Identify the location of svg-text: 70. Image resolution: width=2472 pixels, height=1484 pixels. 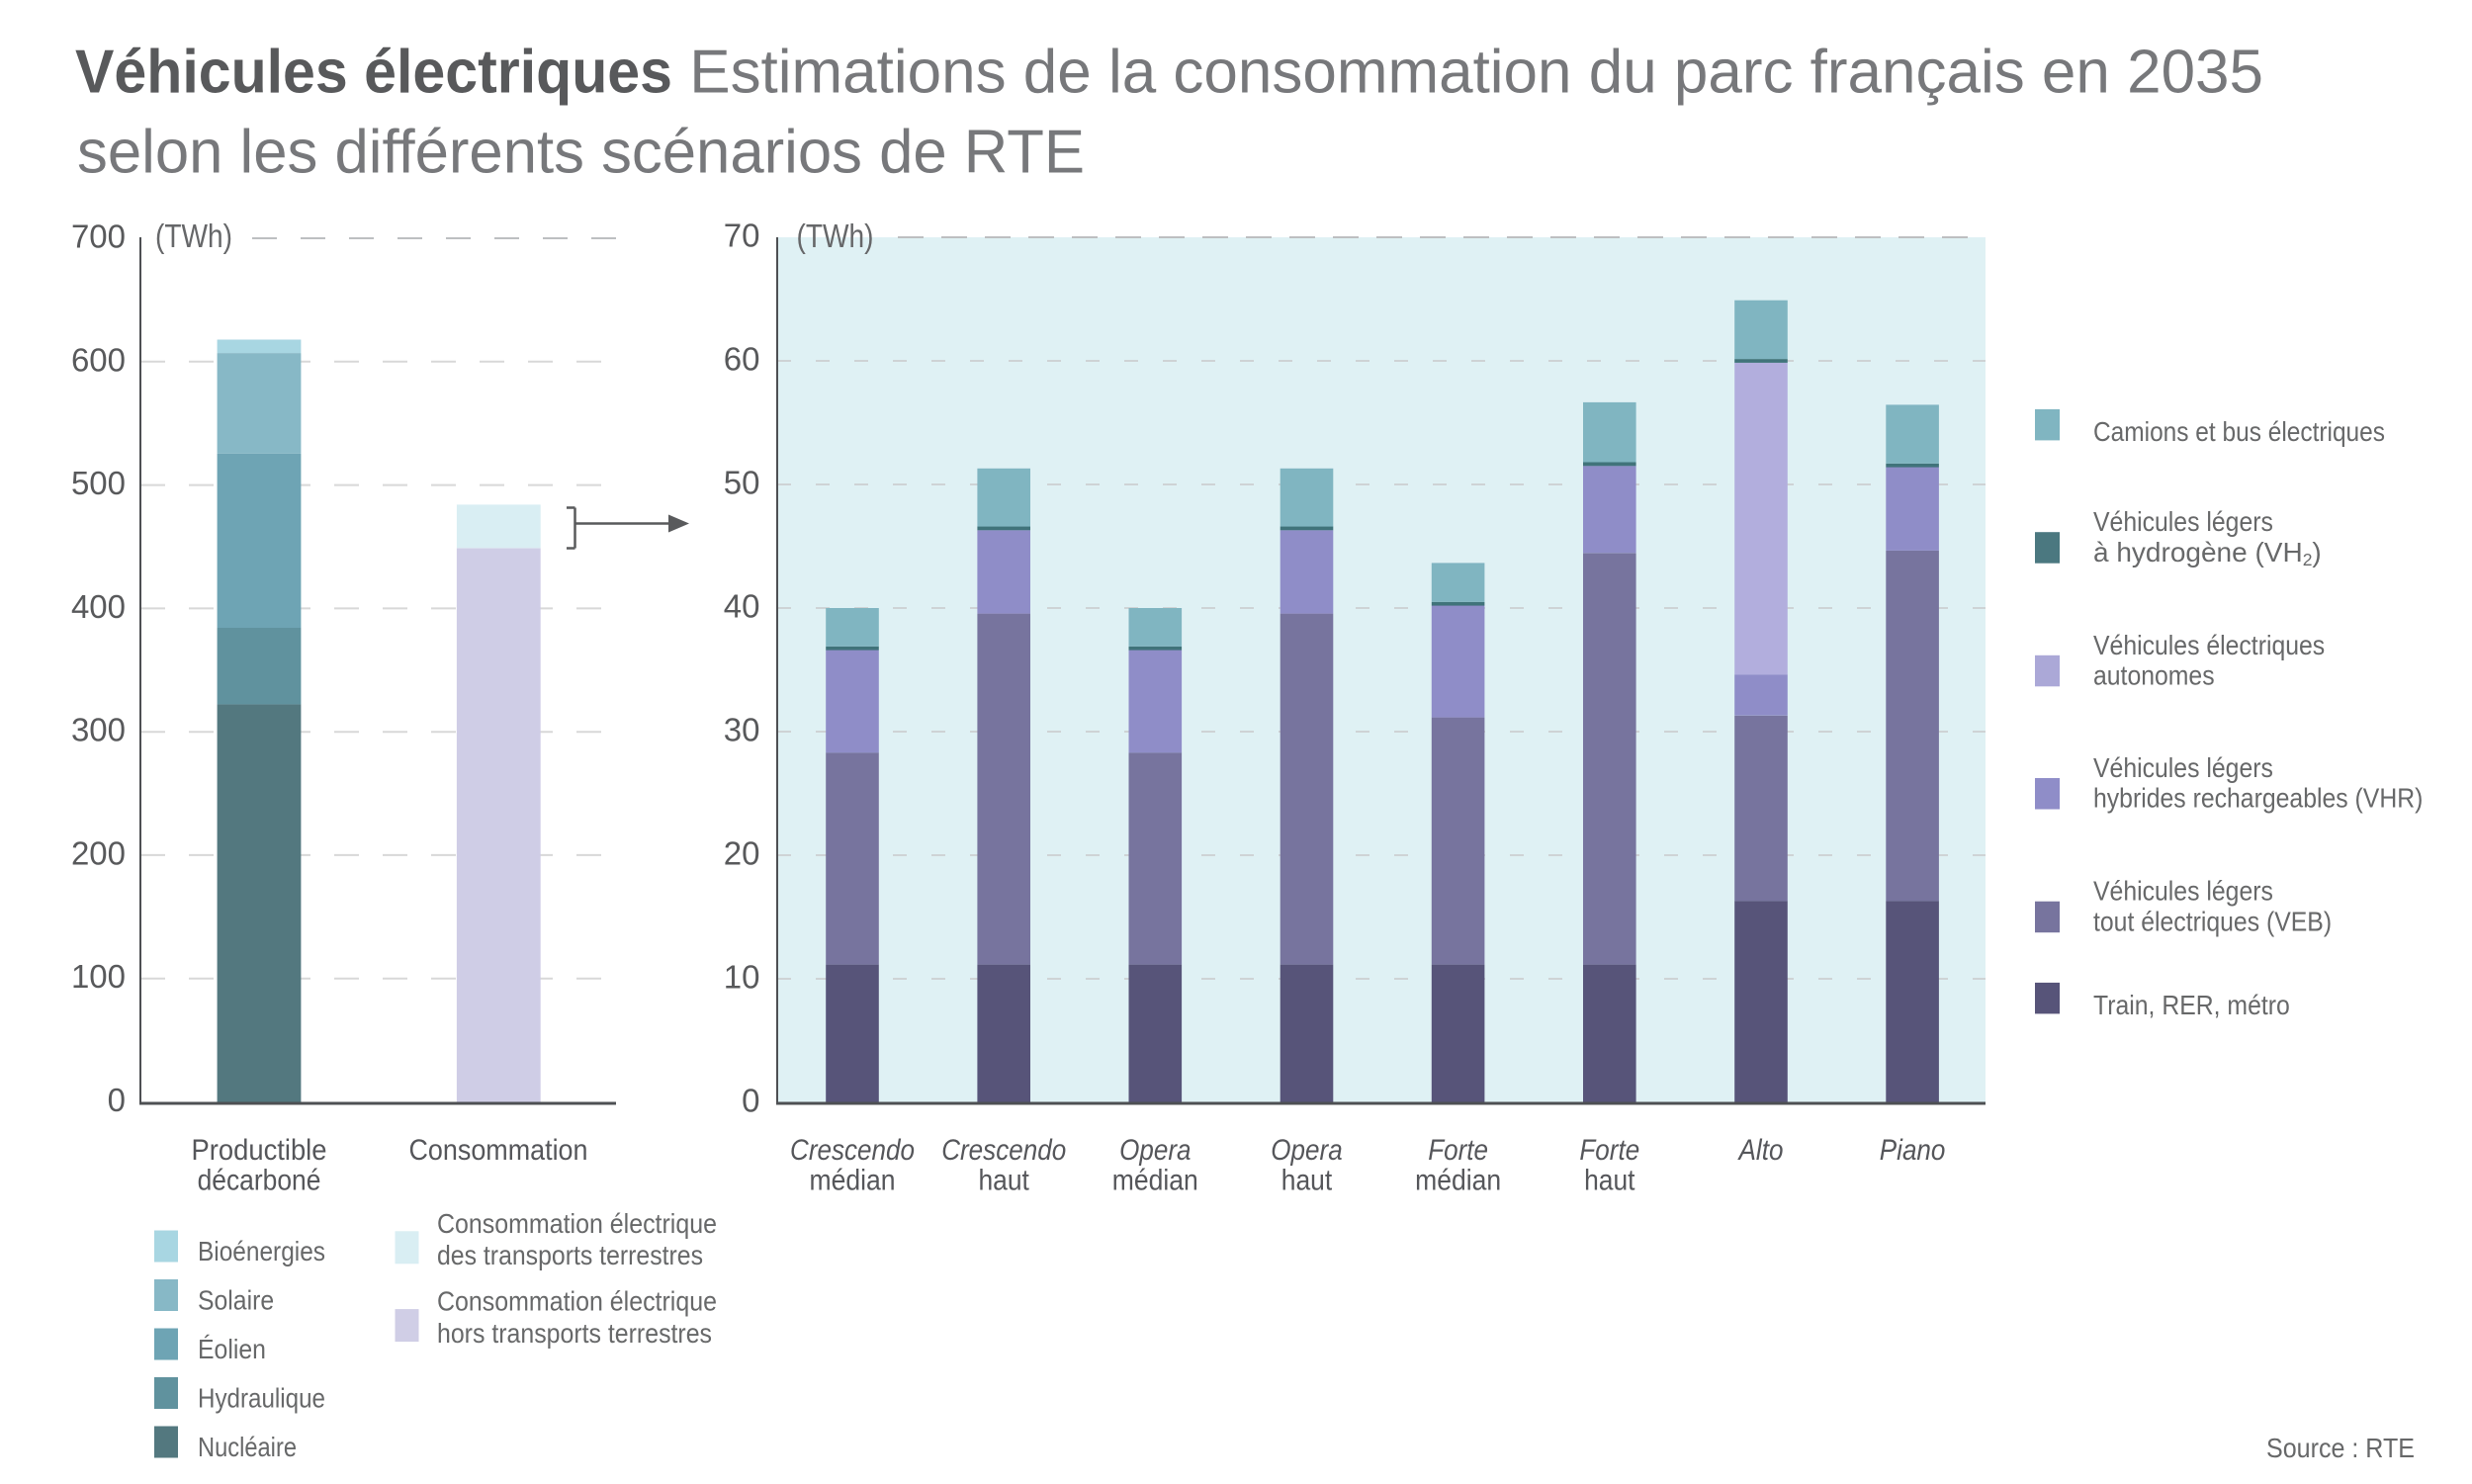
(742, 236).